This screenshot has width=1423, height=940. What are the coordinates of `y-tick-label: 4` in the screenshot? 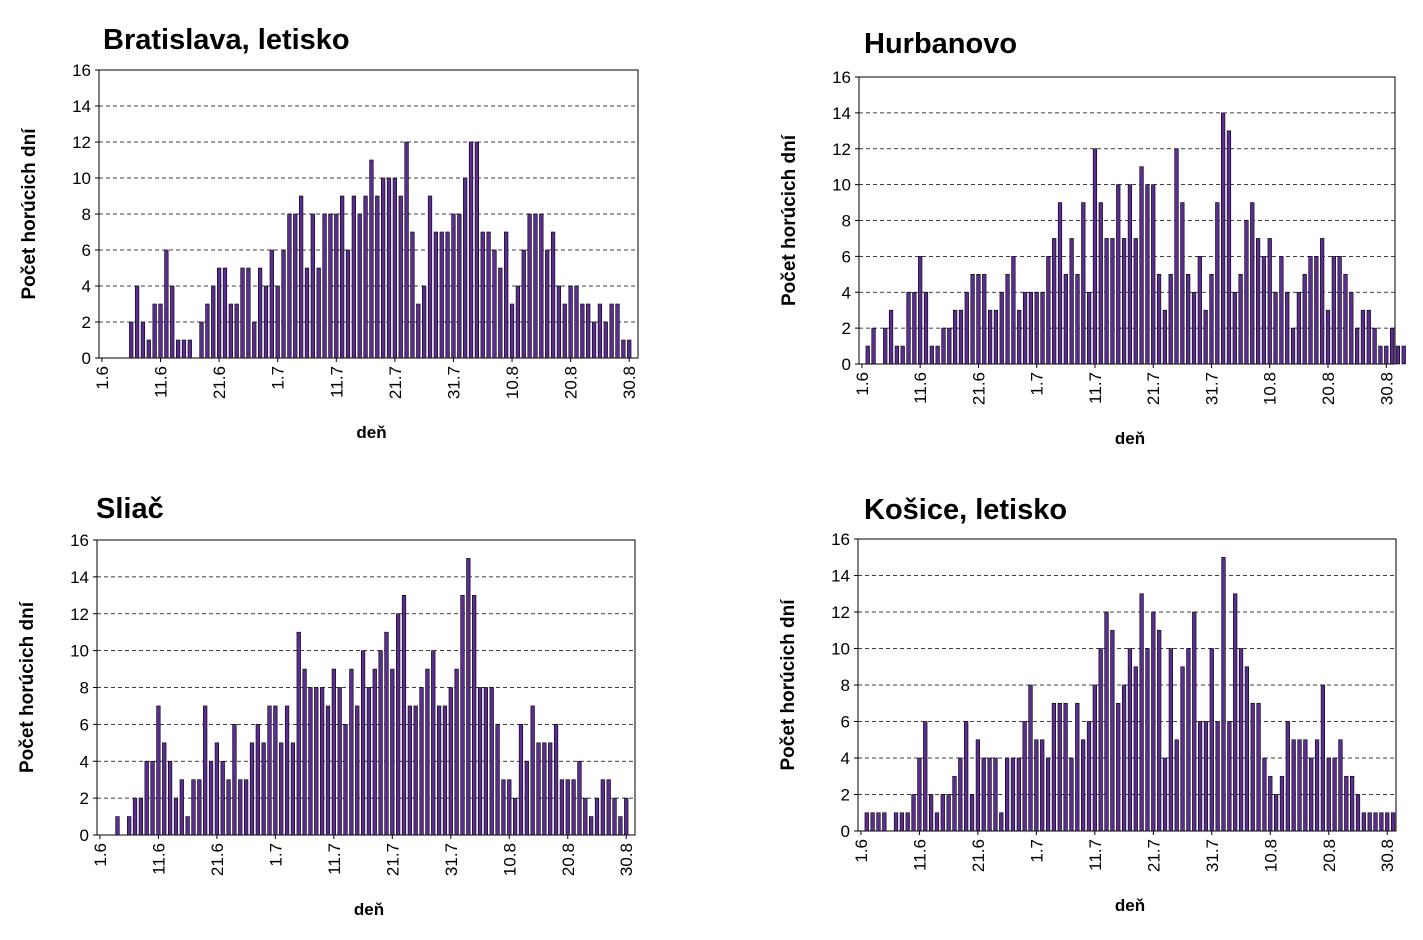 It's located at (84, 761).